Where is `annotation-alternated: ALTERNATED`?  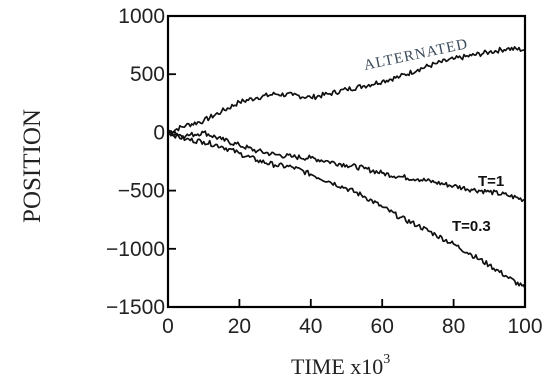
annotation-alternated: ALTERNATED is located at coordinates (416, 55).